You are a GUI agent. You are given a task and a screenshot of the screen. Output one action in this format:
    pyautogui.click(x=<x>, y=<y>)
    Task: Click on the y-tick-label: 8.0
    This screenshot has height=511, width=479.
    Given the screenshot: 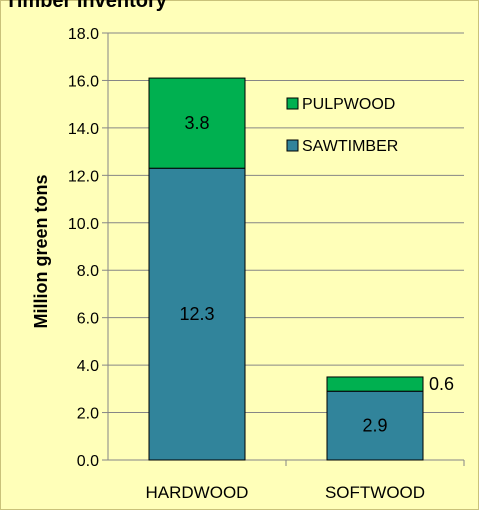 What is the action you would take?
    pyautogui.click(x=88, y=271)
    